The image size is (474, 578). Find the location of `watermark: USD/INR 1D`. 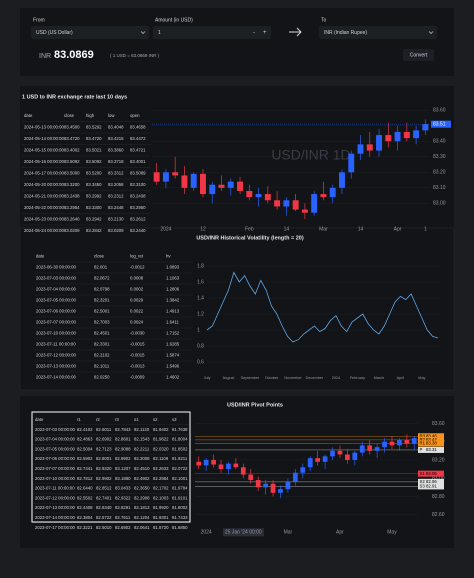

watermark: USD/INR 1D is located at coordinates (310, 155).